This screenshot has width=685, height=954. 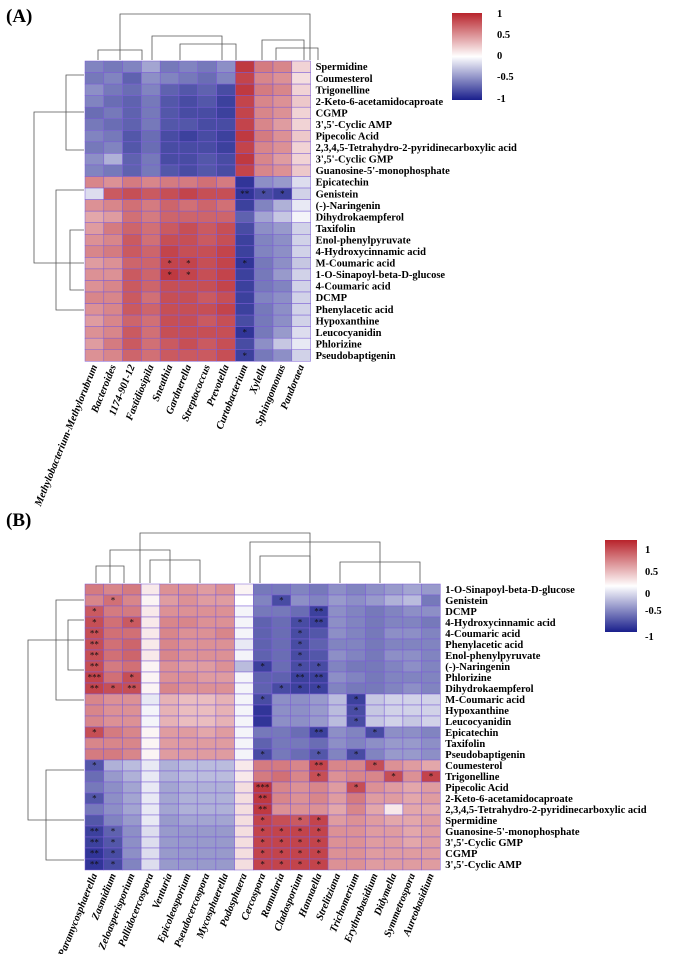 I want to click on heatmap-cell-a-r19-c1, so click(x=113, y=286).